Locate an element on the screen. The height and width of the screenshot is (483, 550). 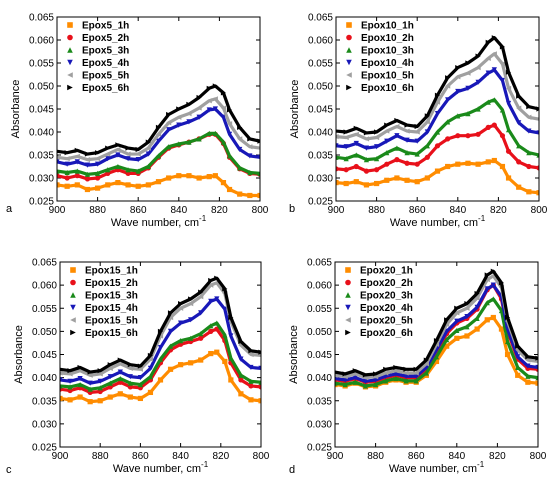
series-group is located at coordinates (436, 329).